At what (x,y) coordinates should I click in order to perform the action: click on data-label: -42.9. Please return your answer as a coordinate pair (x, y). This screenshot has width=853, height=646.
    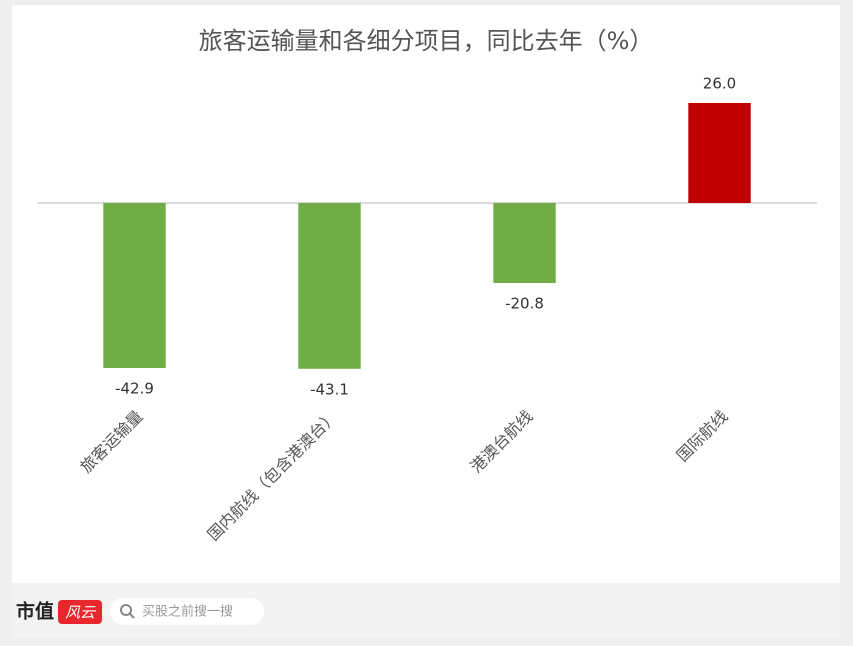
    Looking at the image, I should click on (134, 388).